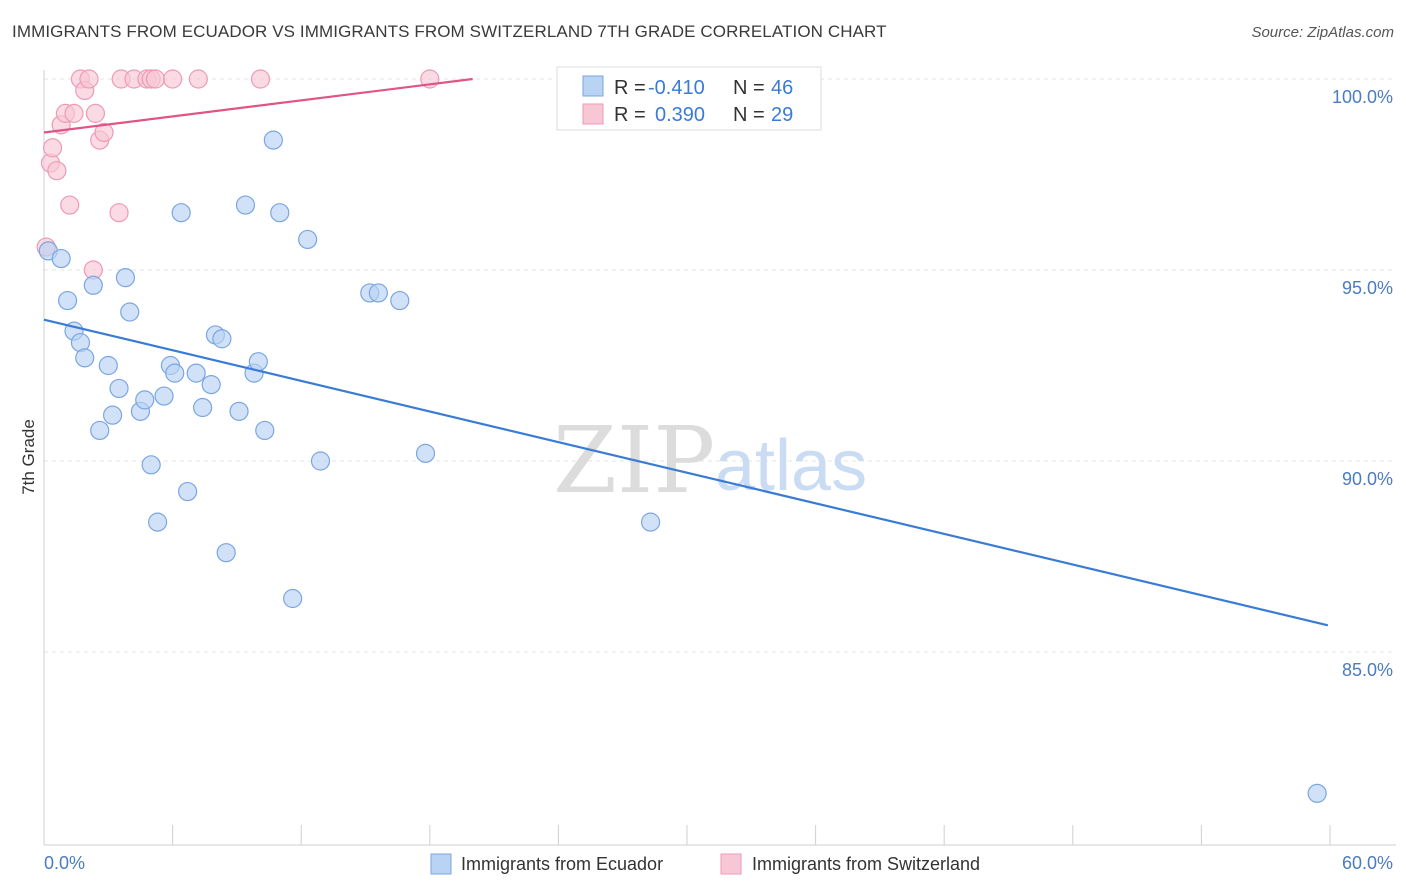 The image size is (1406, 892). What do you see at coordinates (782, 115) in the screenshot?
I see `stats-n-value-switzerland: 29` at bounding box center [782, 115].